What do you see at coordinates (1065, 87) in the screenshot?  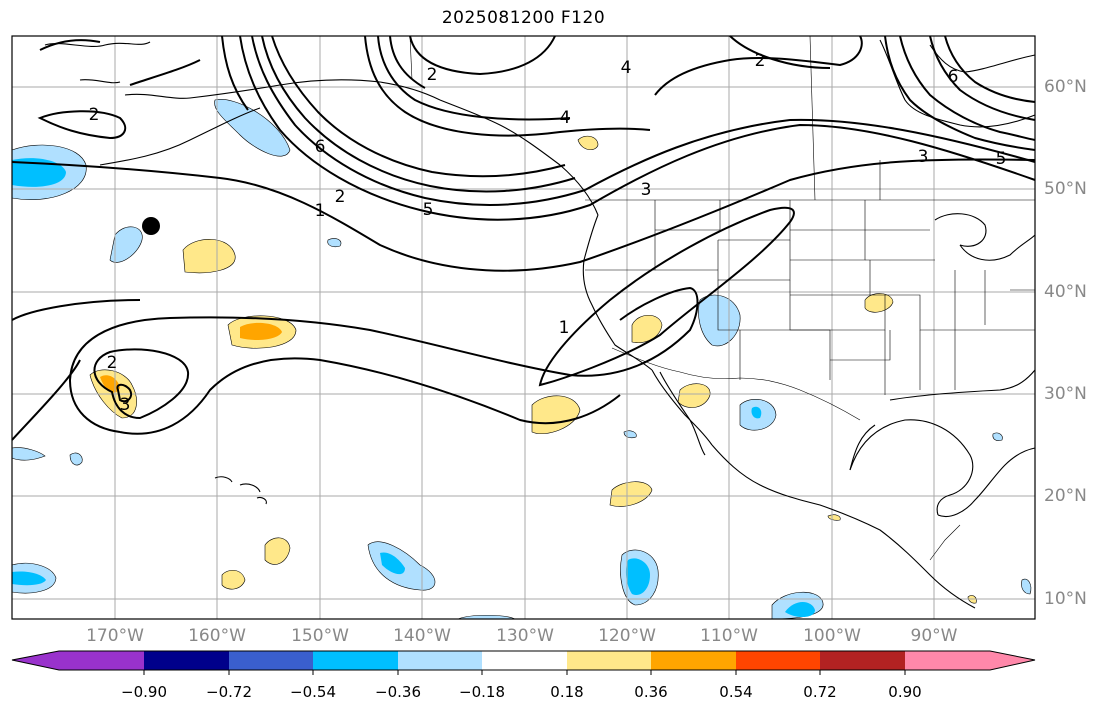 I see `lat-label-60n: 60°N` at bounding box center [1065, 87].